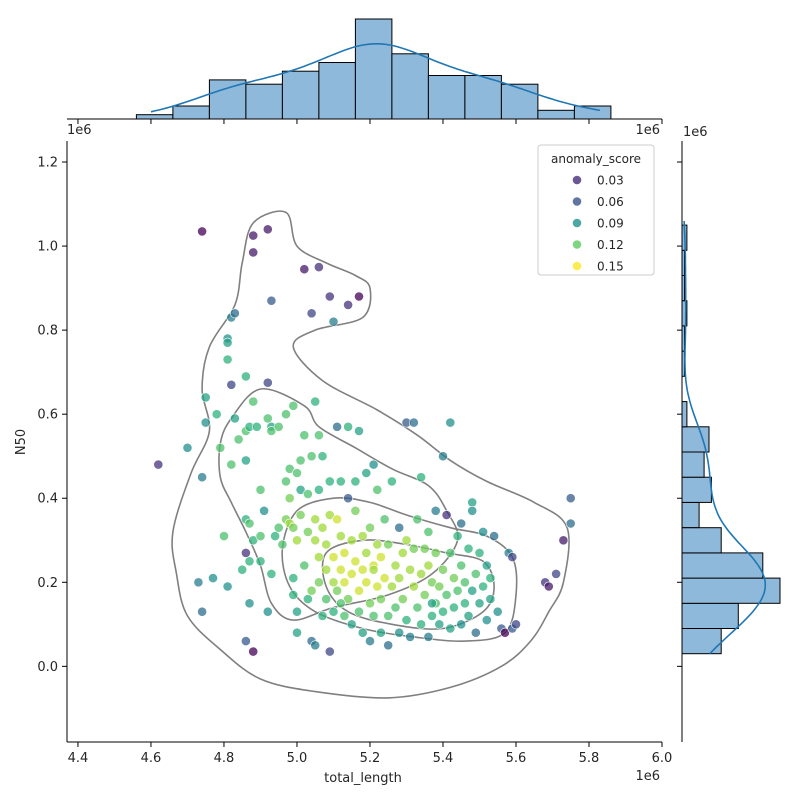  Describe the element at coordinates (47, 247) in the screenshot. I see `y-tick-label: 1.0` at that location.